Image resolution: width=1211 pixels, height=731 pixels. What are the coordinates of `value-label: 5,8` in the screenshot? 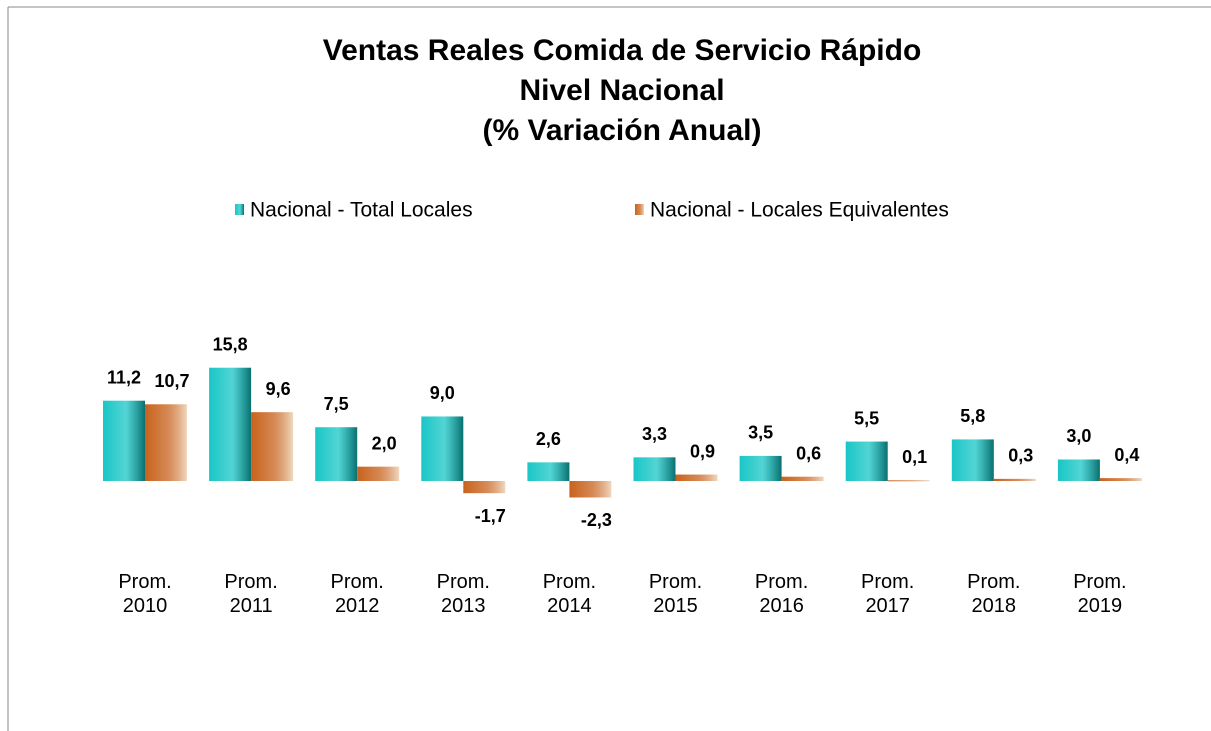 It's located at (972, 416).